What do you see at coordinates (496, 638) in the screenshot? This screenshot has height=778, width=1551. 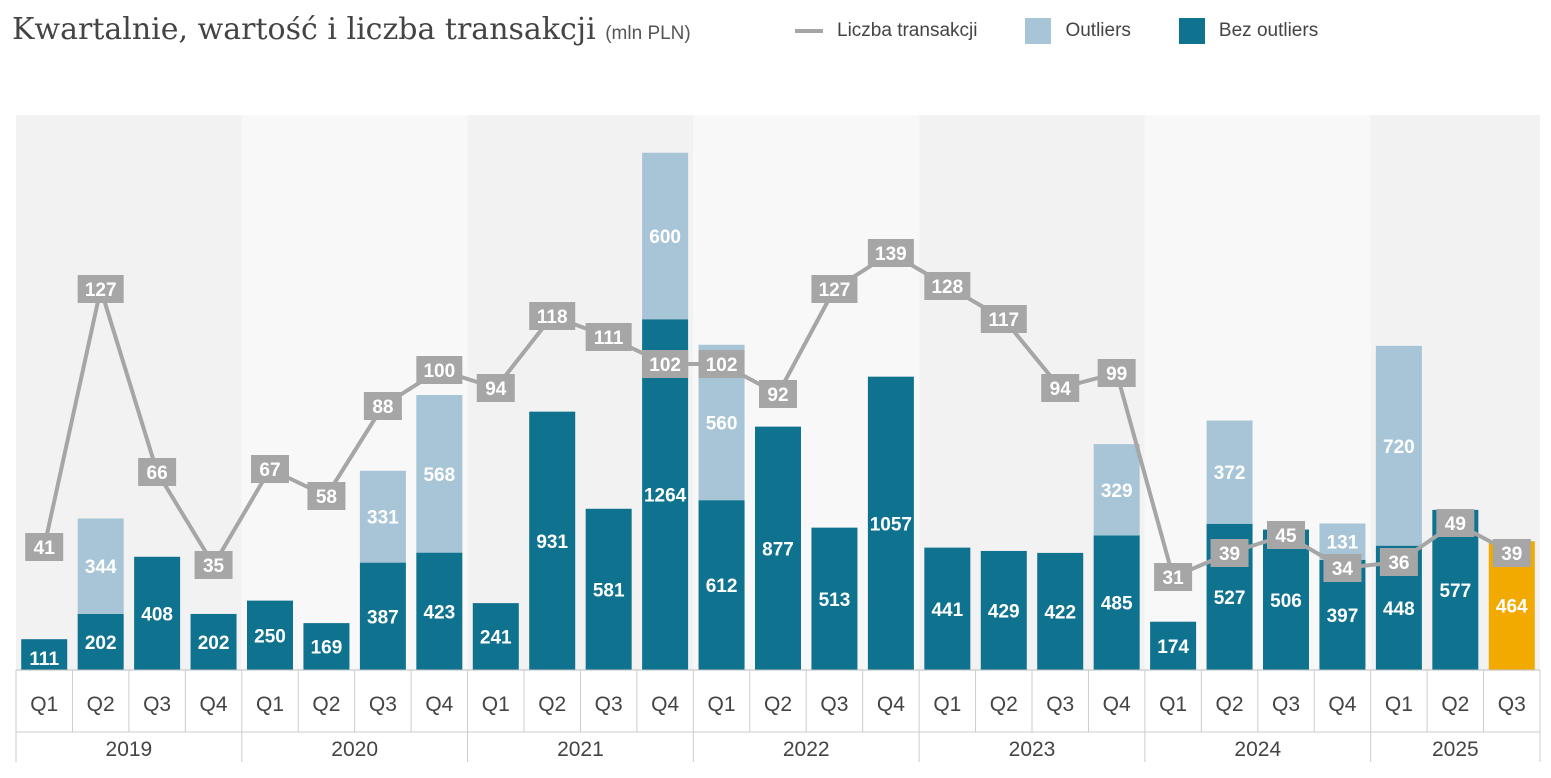 I see `bar-value-label: 241` at bounding box center [496, 638].